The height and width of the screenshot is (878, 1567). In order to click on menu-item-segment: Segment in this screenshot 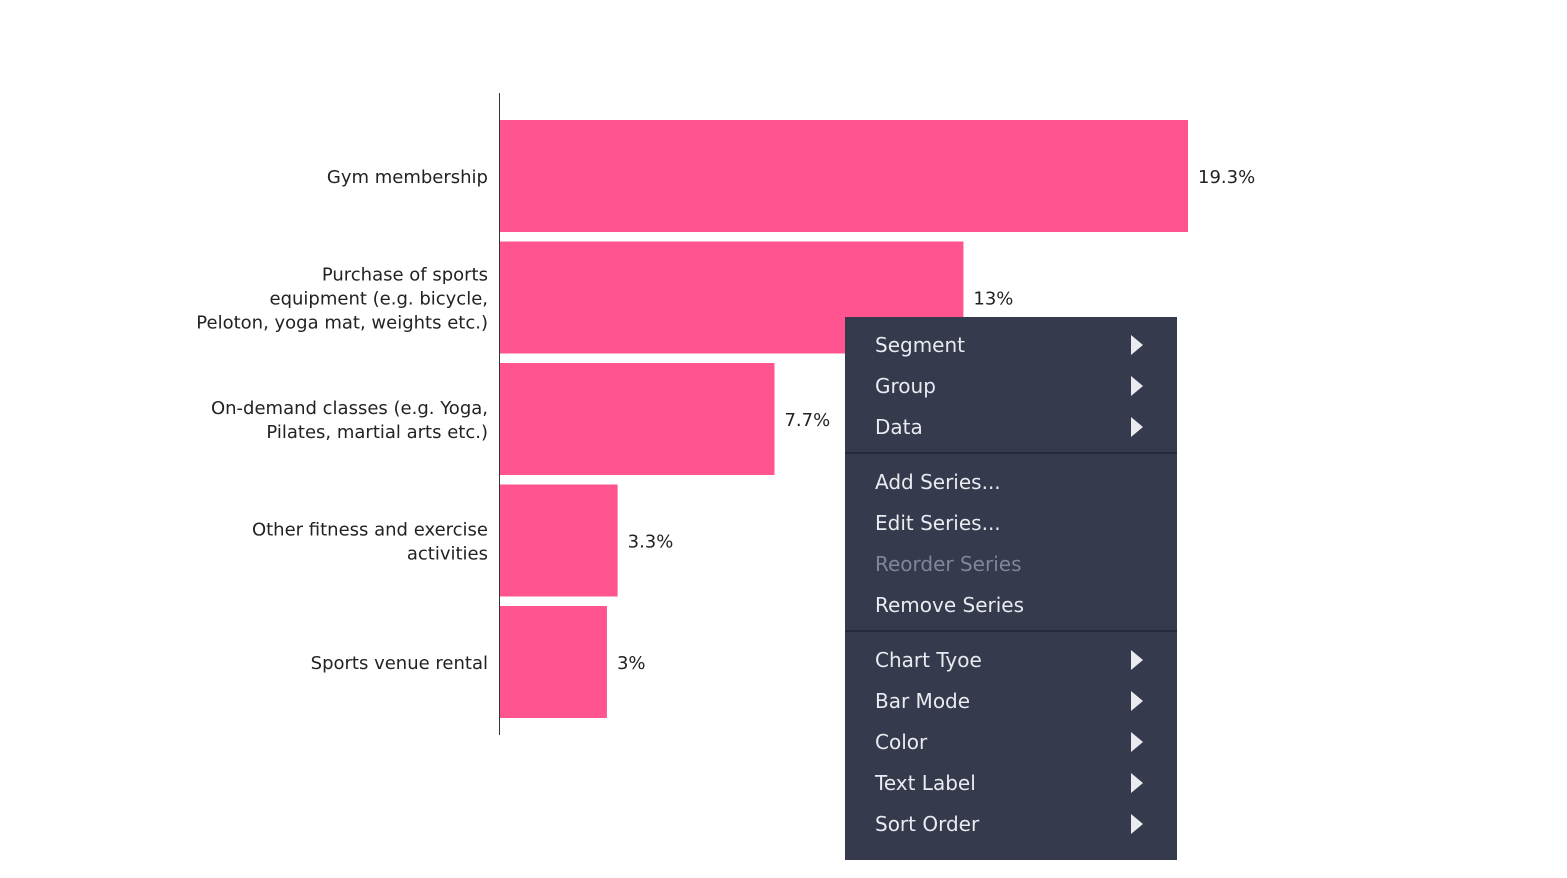, I will do `click(1011, 345)`.